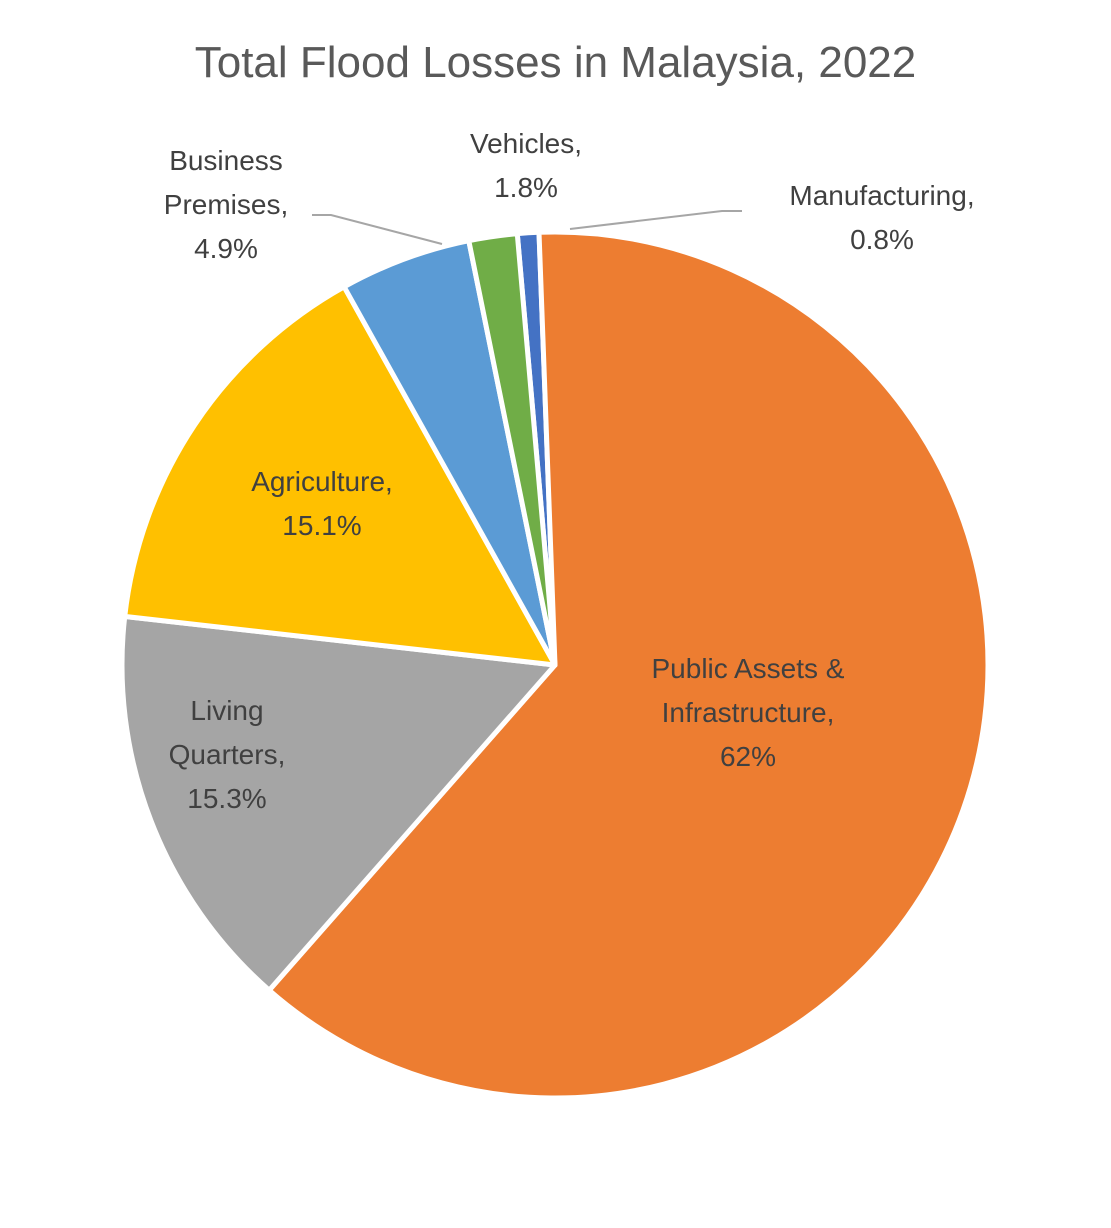  What do you see at coordinates (555, 62) in the screenshot?
I see `chart-title: Total Flood Losses in Malaysia, 2022` at bounding box center [555, 62].